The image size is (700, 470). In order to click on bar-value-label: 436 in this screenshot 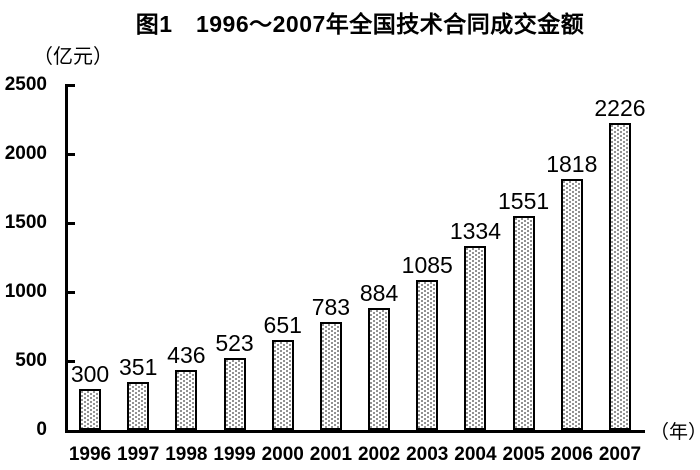, I will do `click(186, 354)`.